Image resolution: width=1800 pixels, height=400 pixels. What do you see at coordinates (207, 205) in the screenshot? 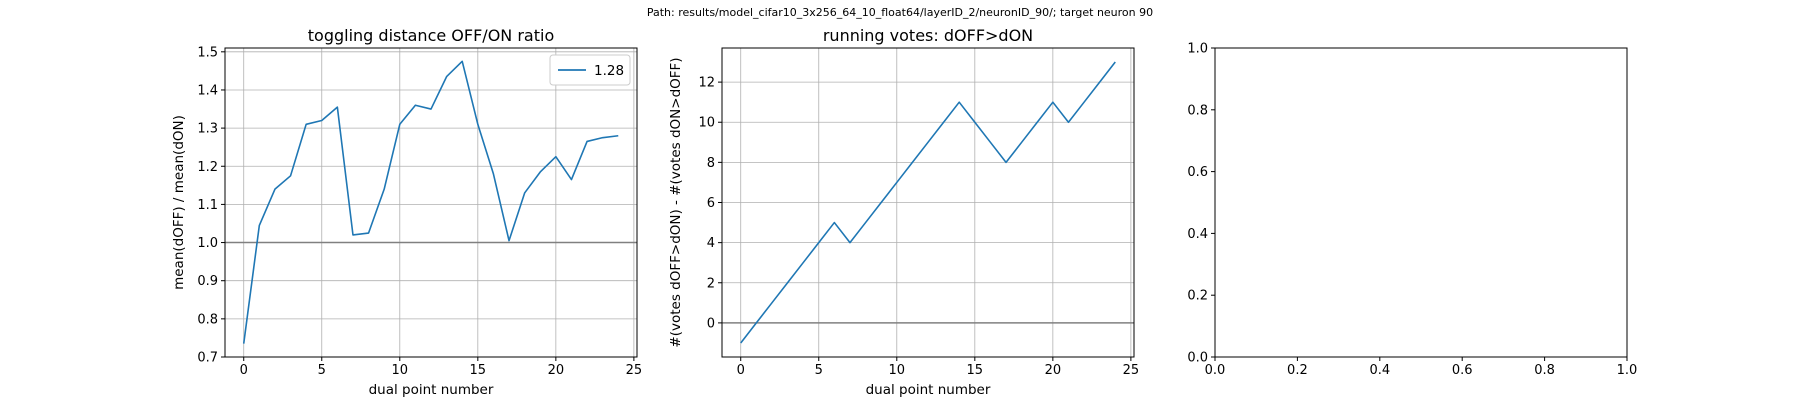
I see `y-tick-label: 1.1` at bounding box center [207, 205].